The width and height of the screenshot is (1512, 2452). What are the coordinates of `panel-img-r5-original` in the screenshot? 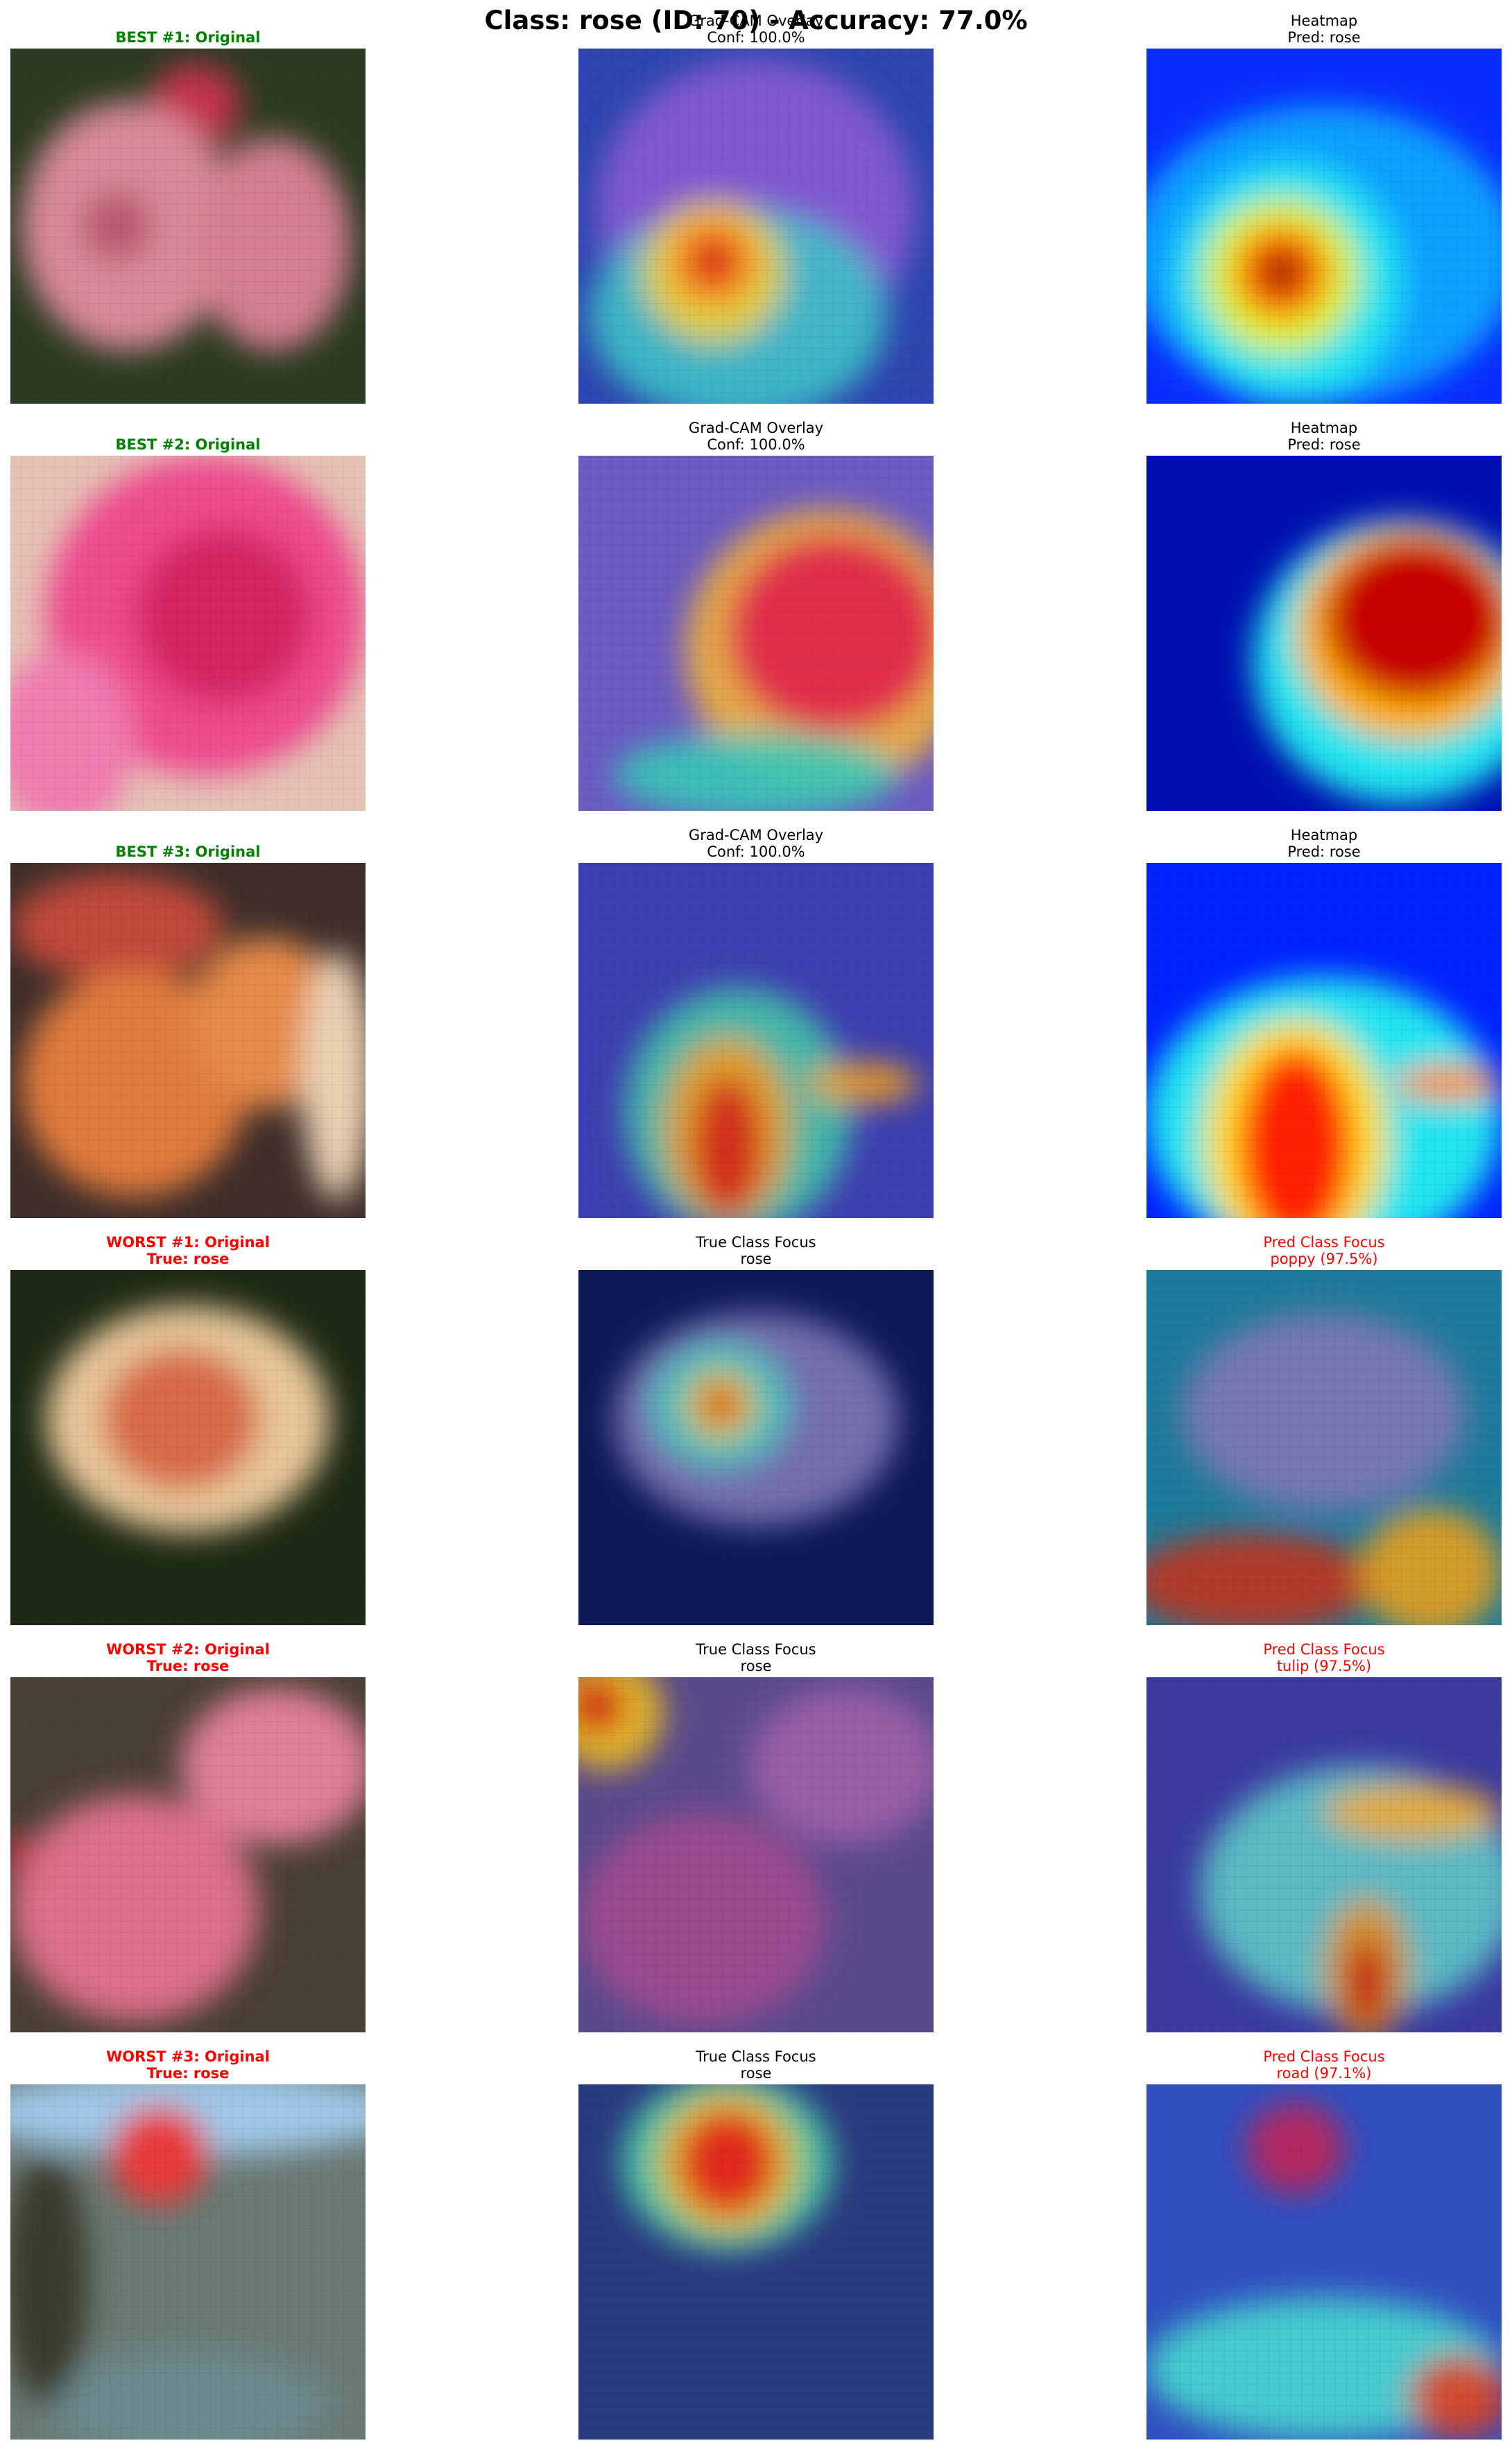 It's located at (188, 1854).